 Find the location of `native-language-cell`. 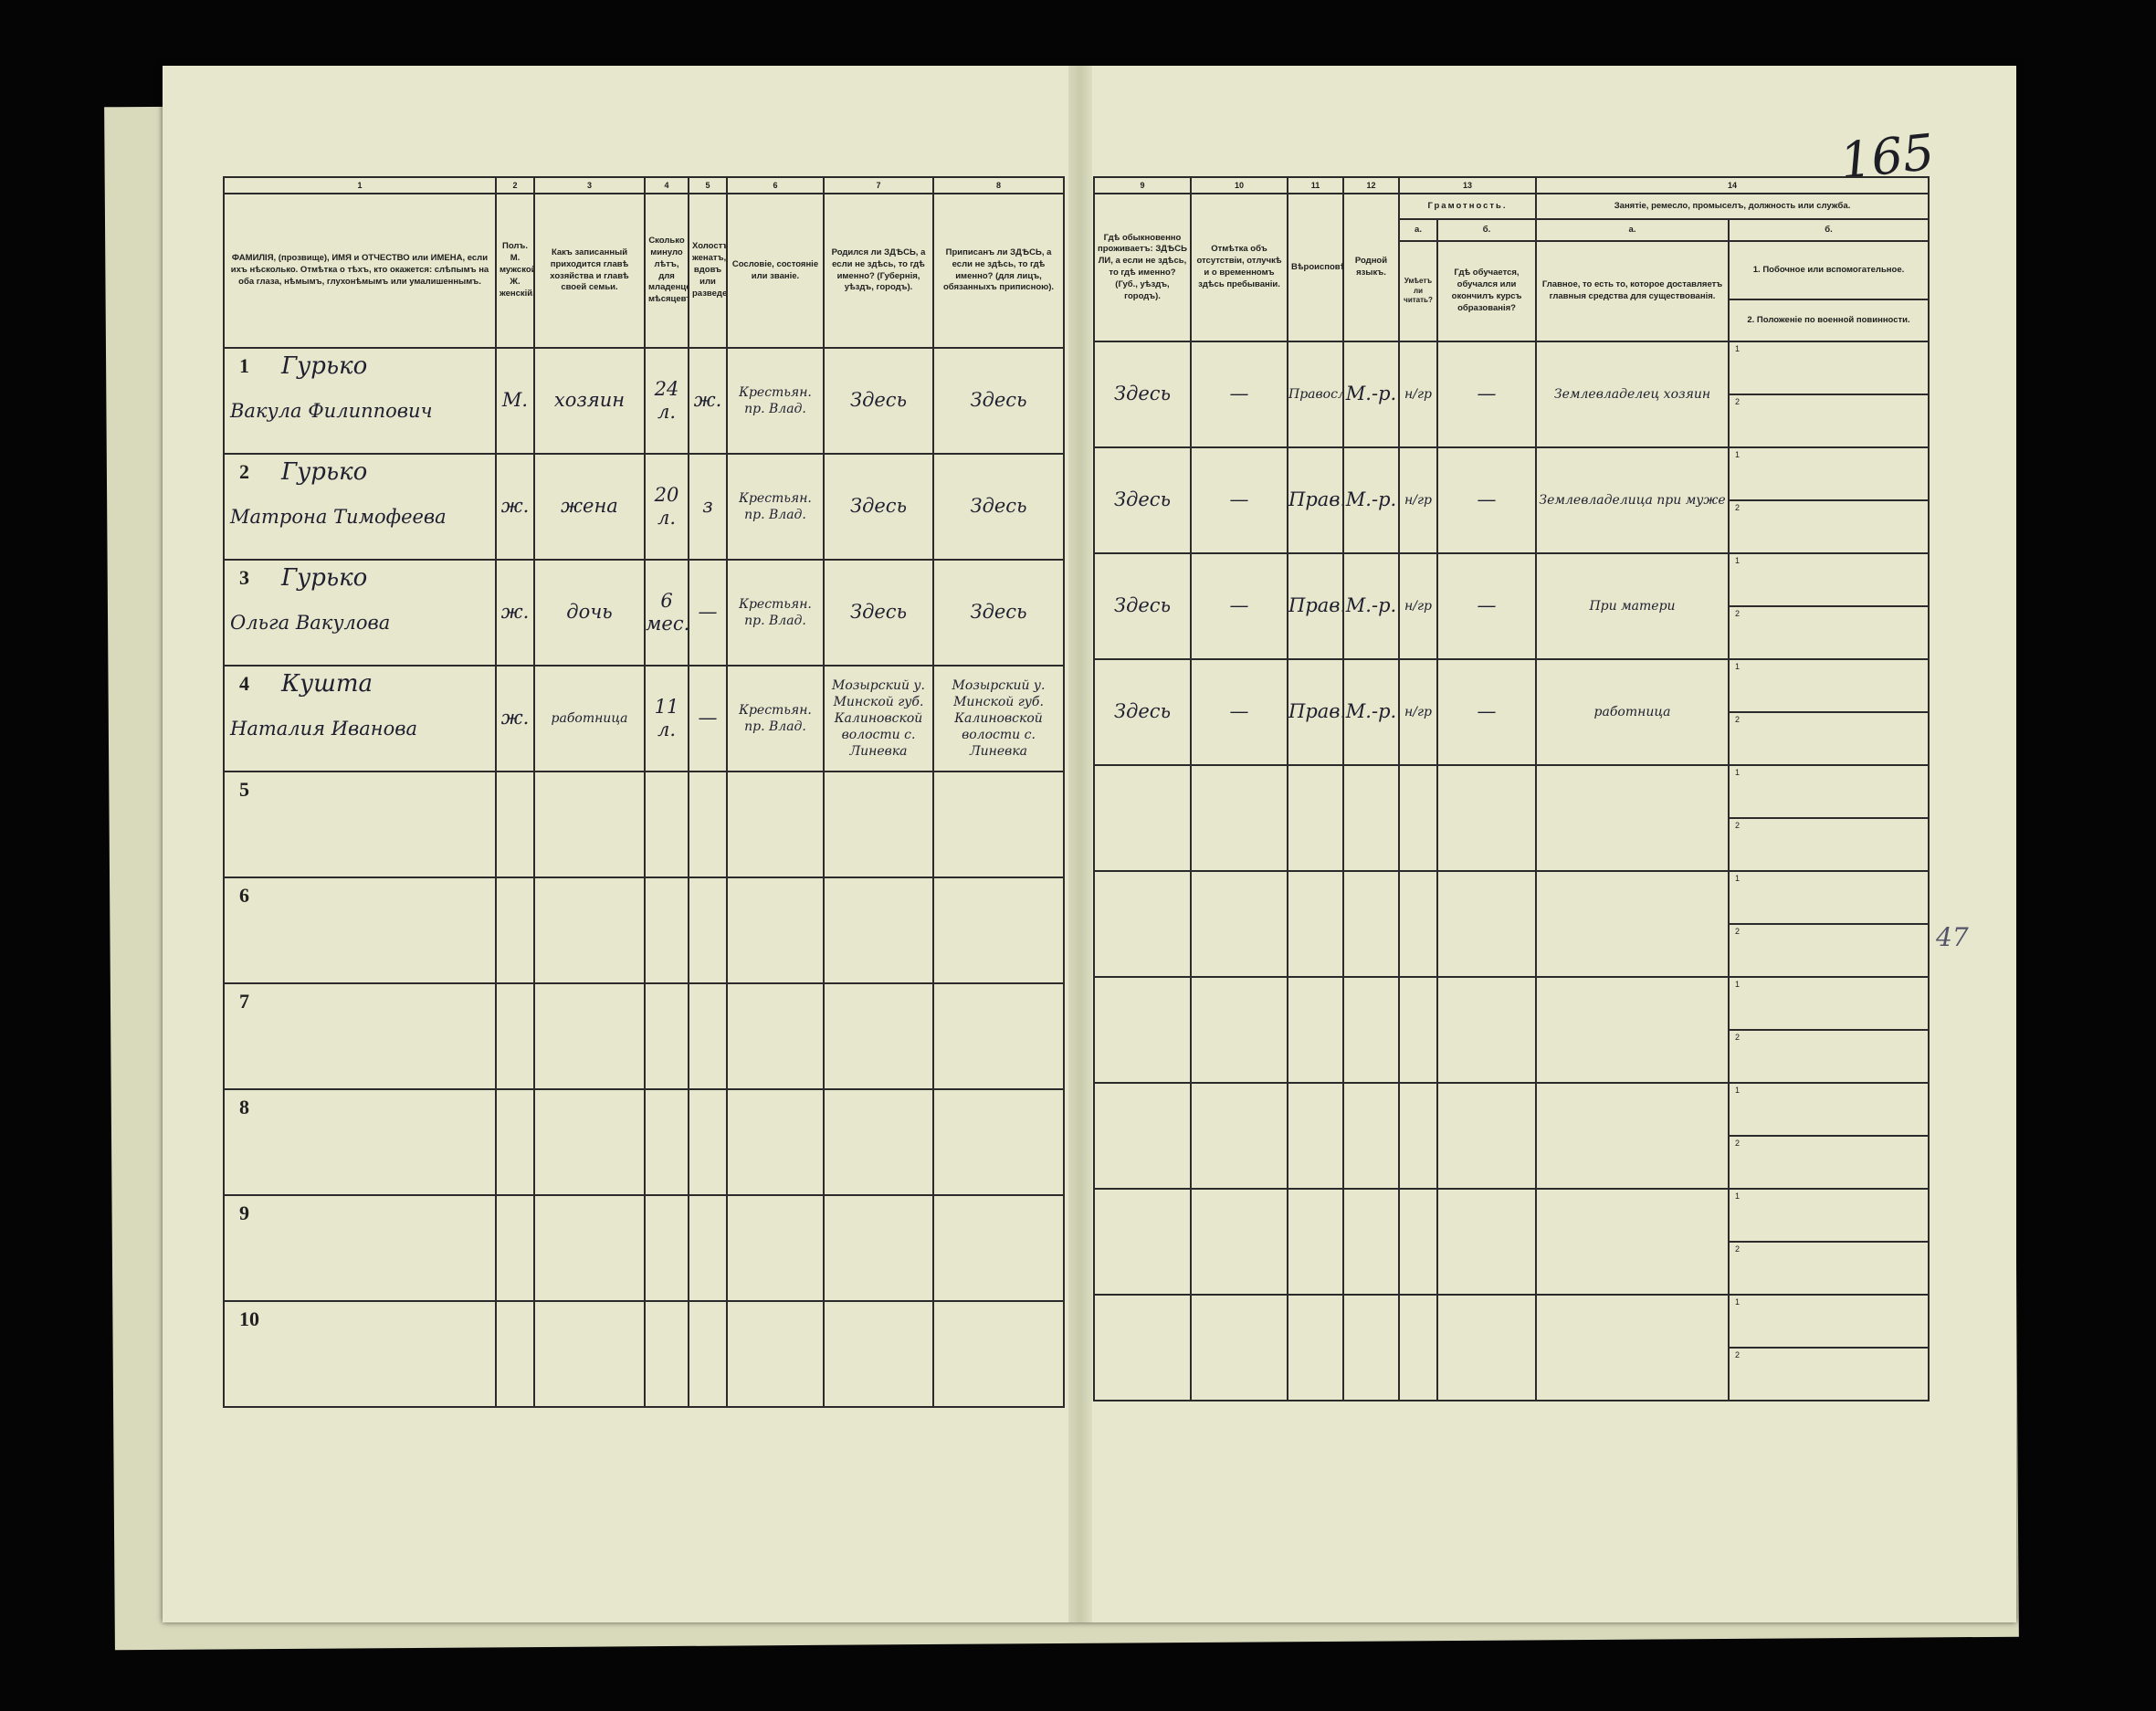

native-language-cell is located at coordinates (1371, 1347).